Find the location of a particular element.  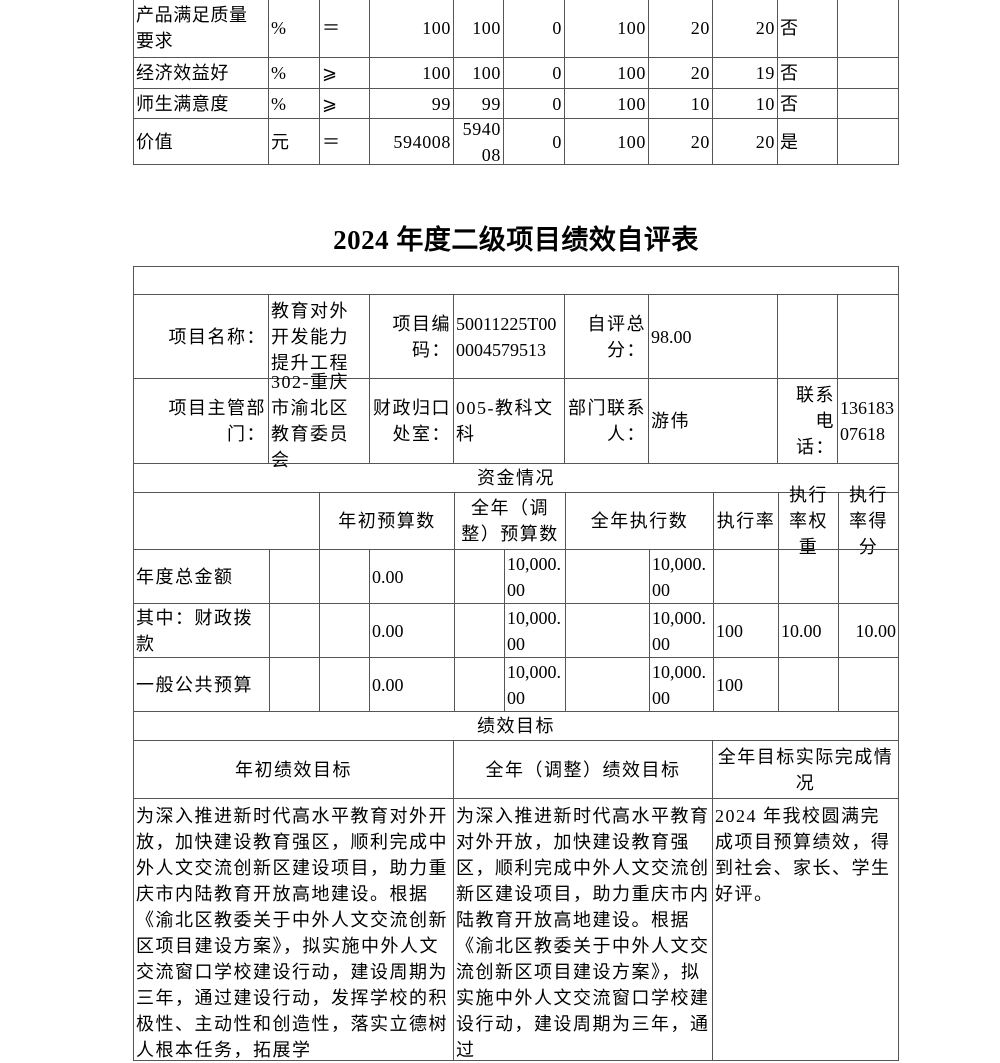

indicator-rate-cell: 100 is located at coordinates (606, 141).